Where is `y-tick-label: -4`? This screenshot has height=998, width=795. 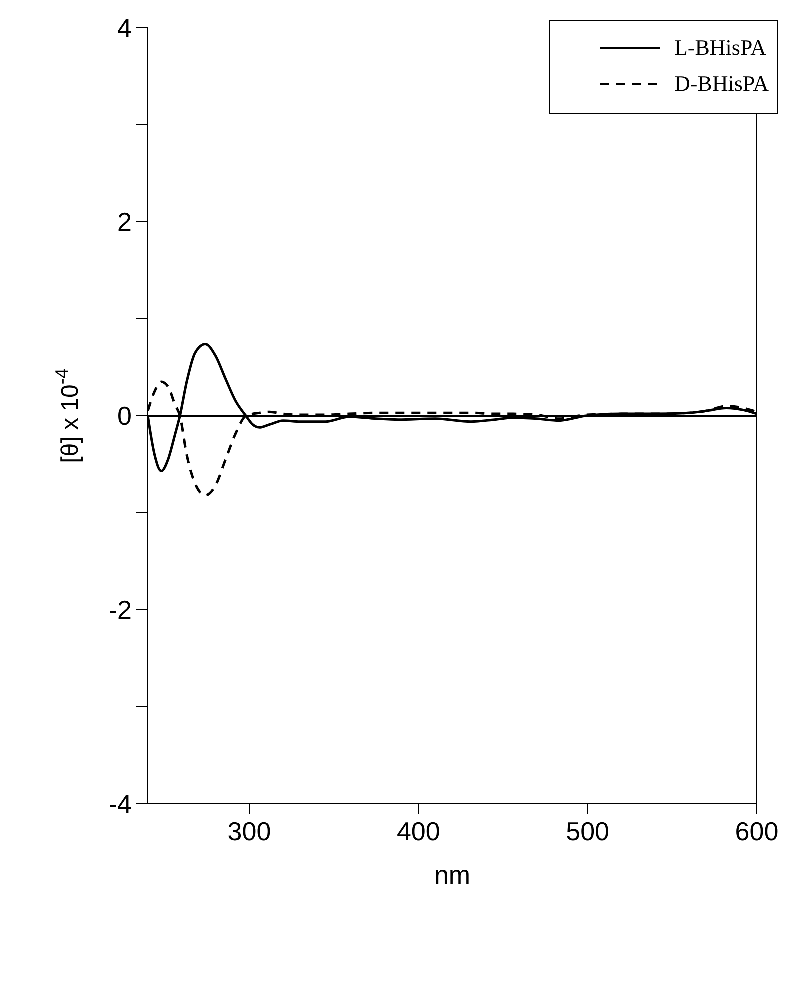 y-tick-label: -4 is located at coordinates (120, 804).